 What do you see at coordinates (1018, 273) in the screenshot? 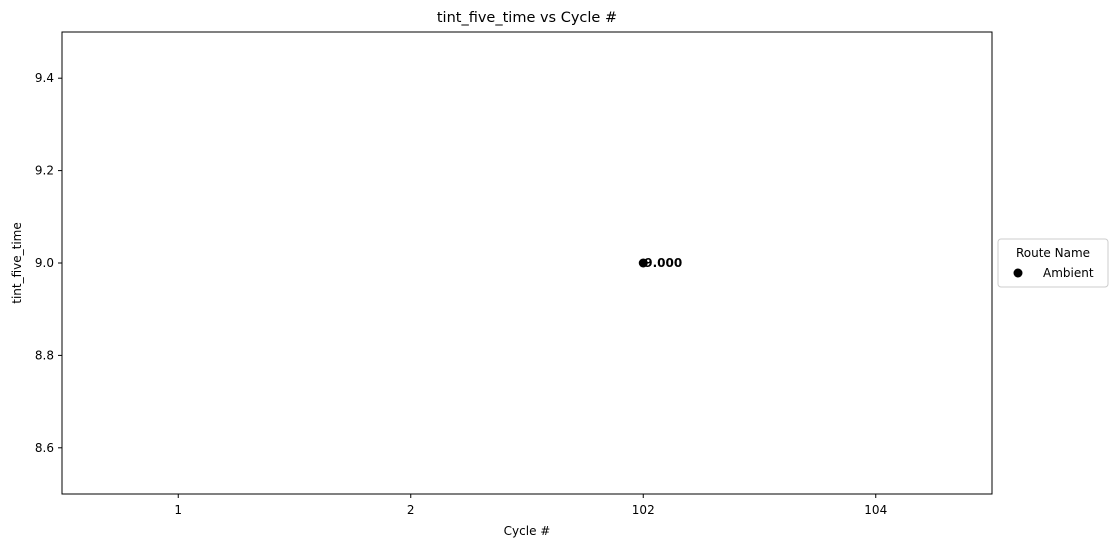
I see `legend-marker` at bounding box center [1018, 273].